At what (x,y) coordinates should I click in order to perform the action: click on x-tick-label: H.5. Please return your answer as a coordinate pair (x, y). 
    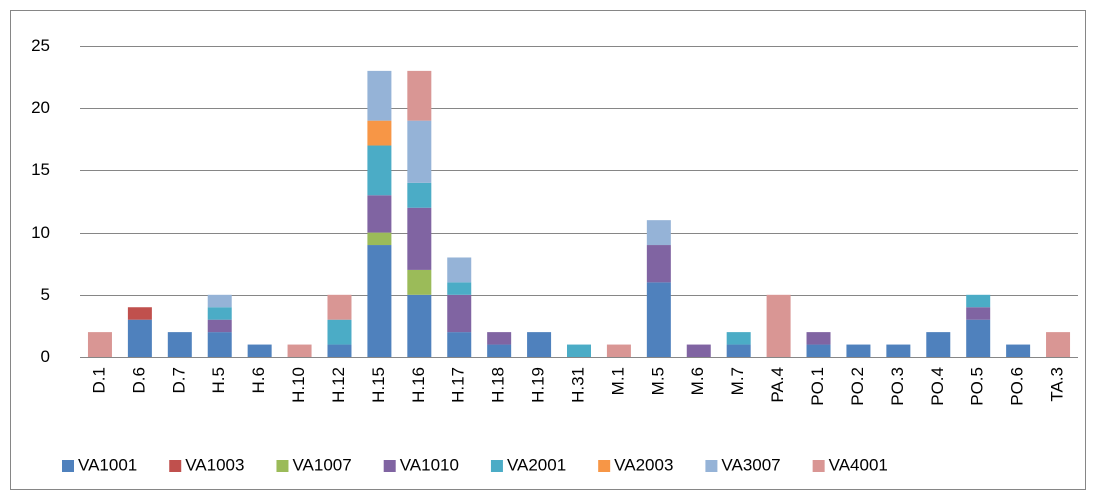
    Looking at the image, I should click on (218, 380).